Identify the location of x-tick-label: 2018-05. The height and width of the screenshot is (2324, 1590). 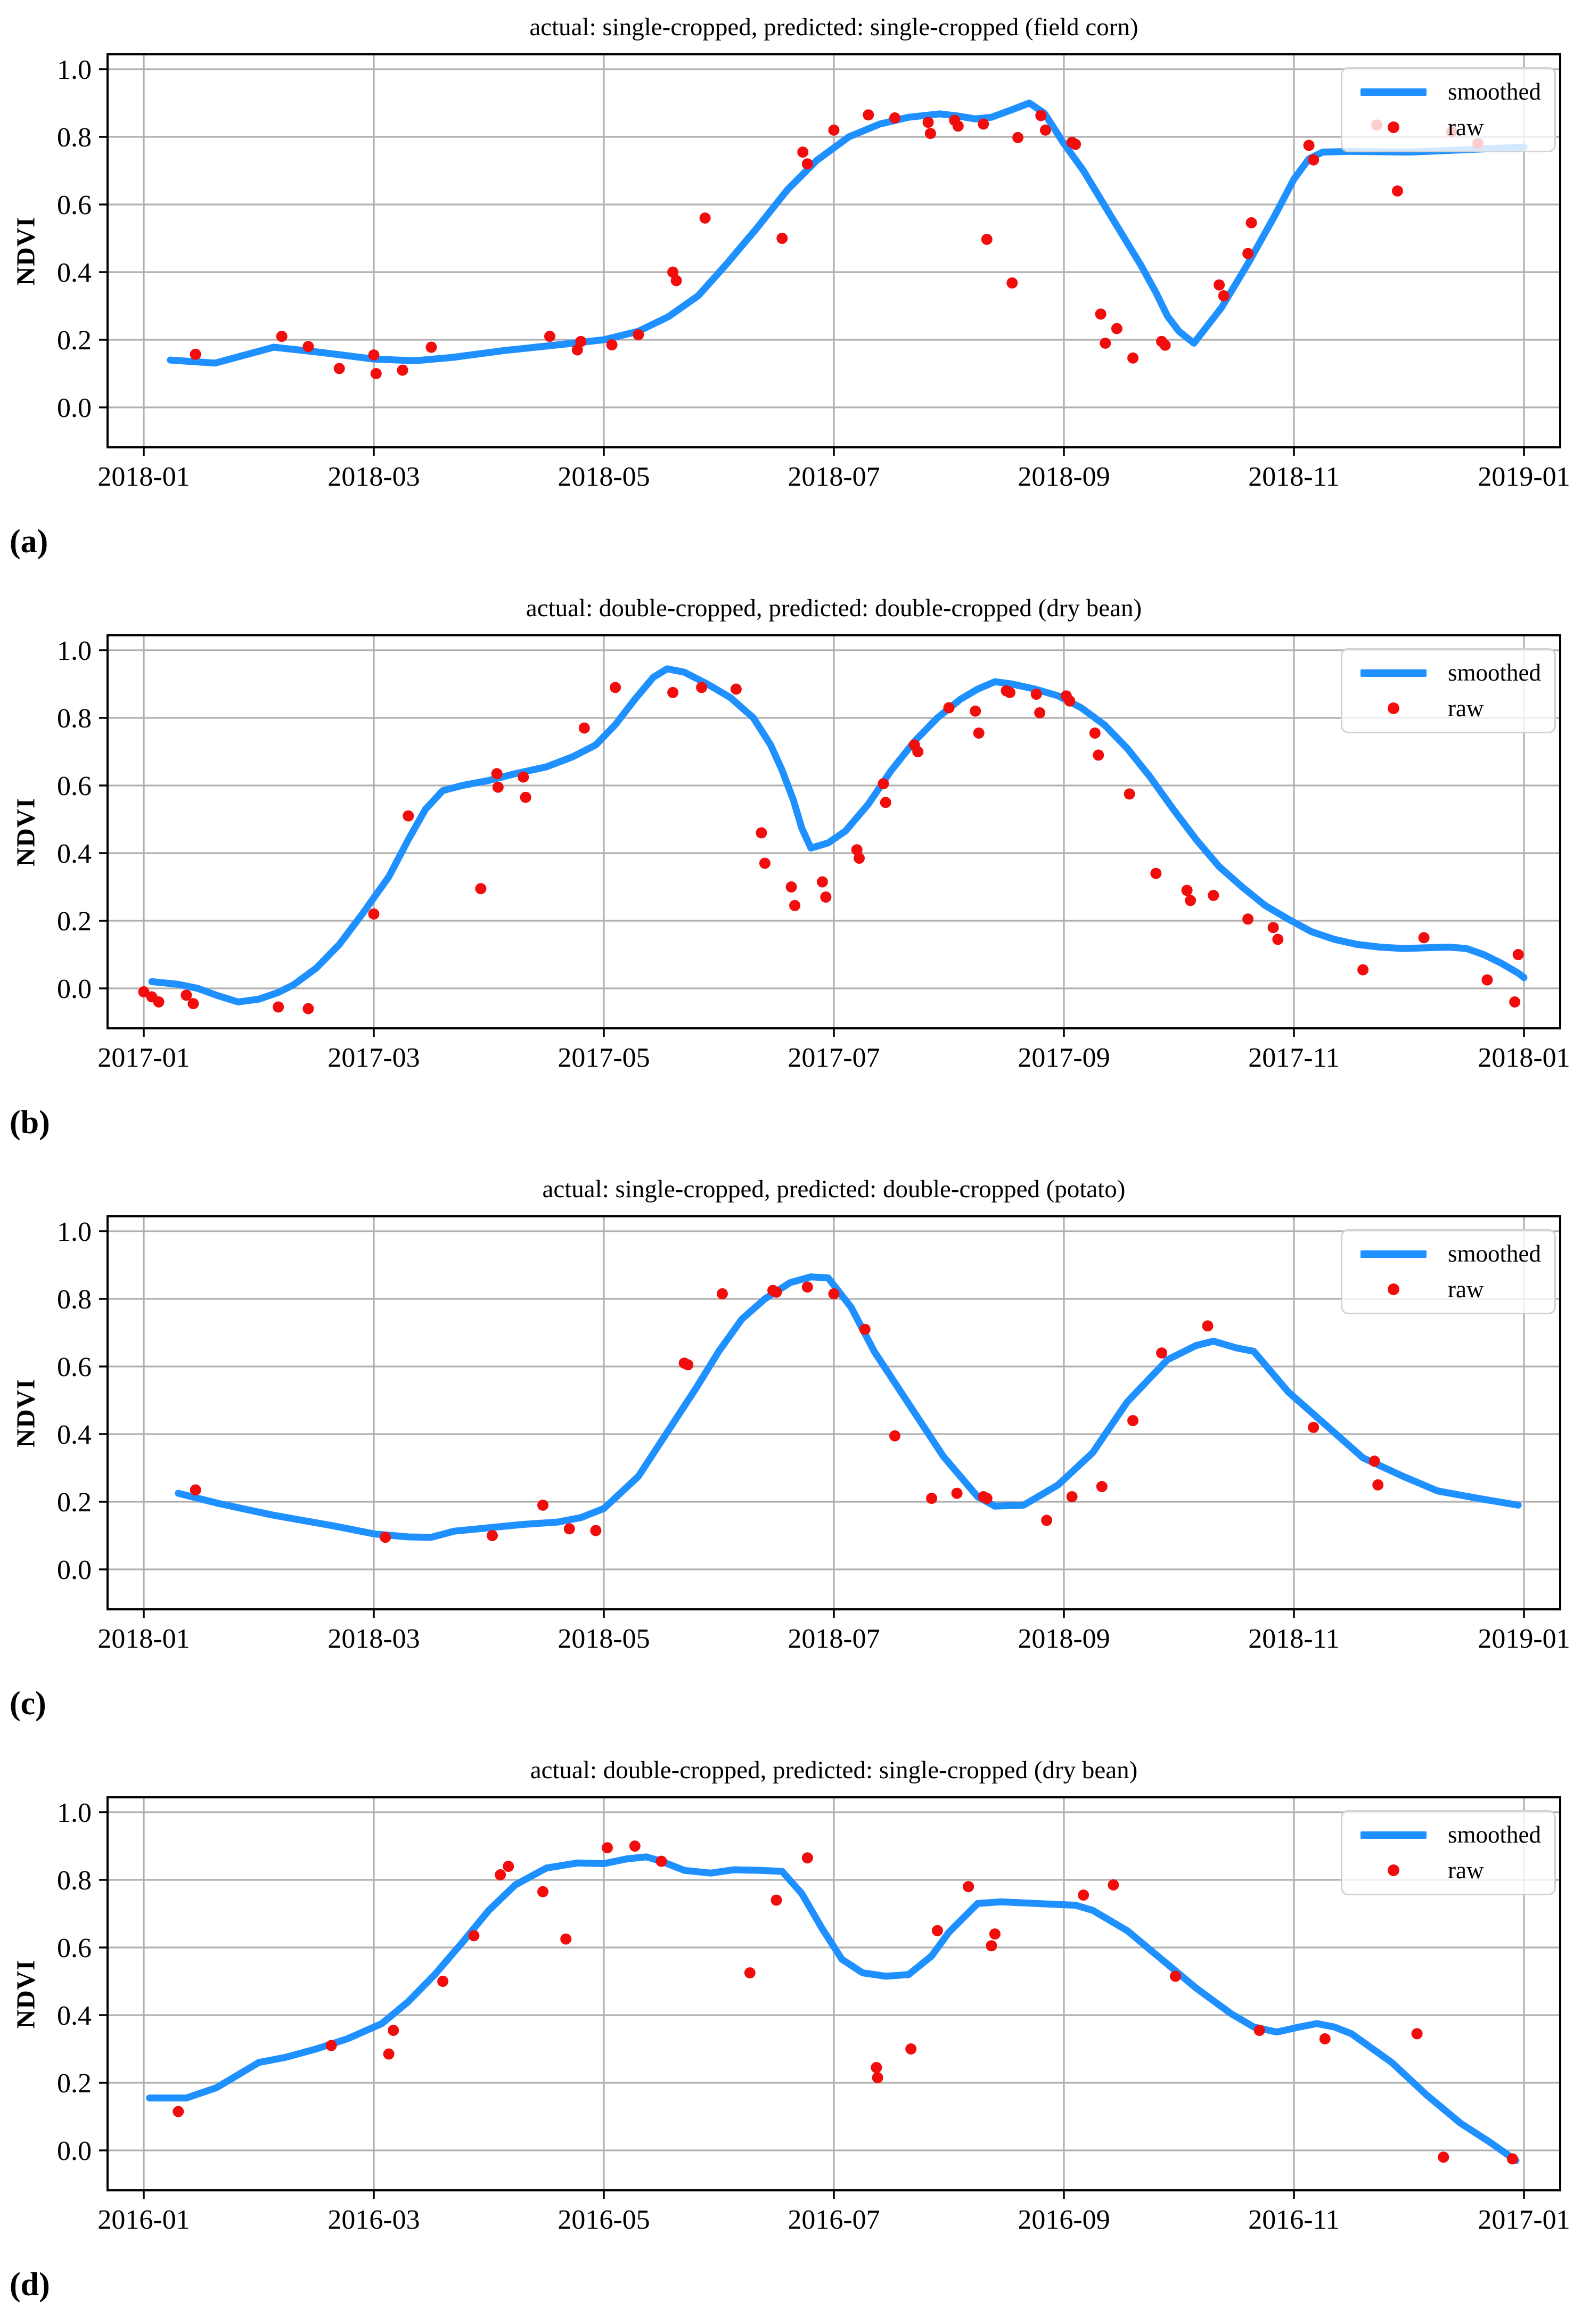
(604, 1639).